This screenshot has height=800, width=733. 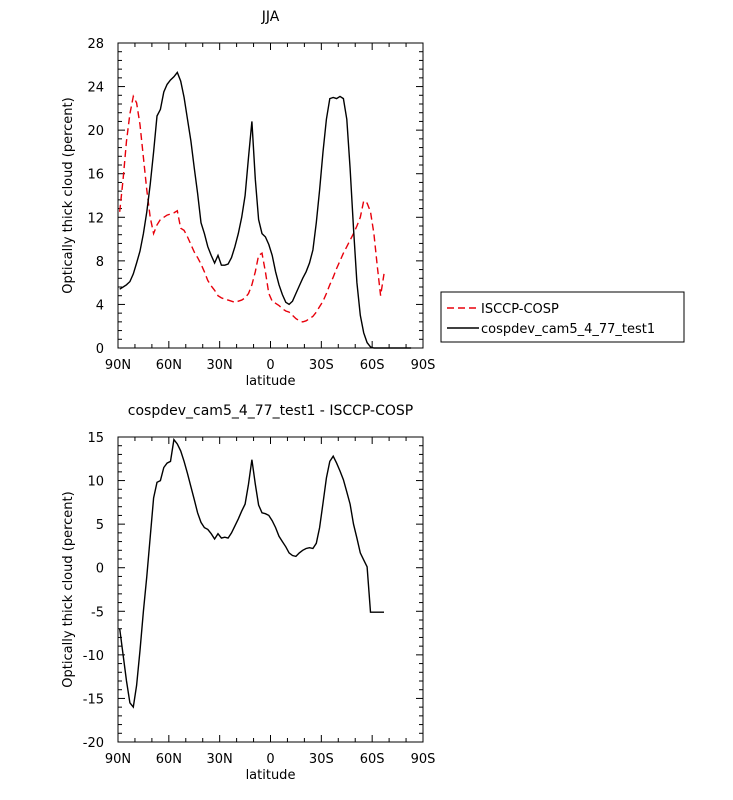 What do you see at coordinates (95, 175) in the screenshot?
I see `y-tick-label: 16` at bounding box center [95, 175].